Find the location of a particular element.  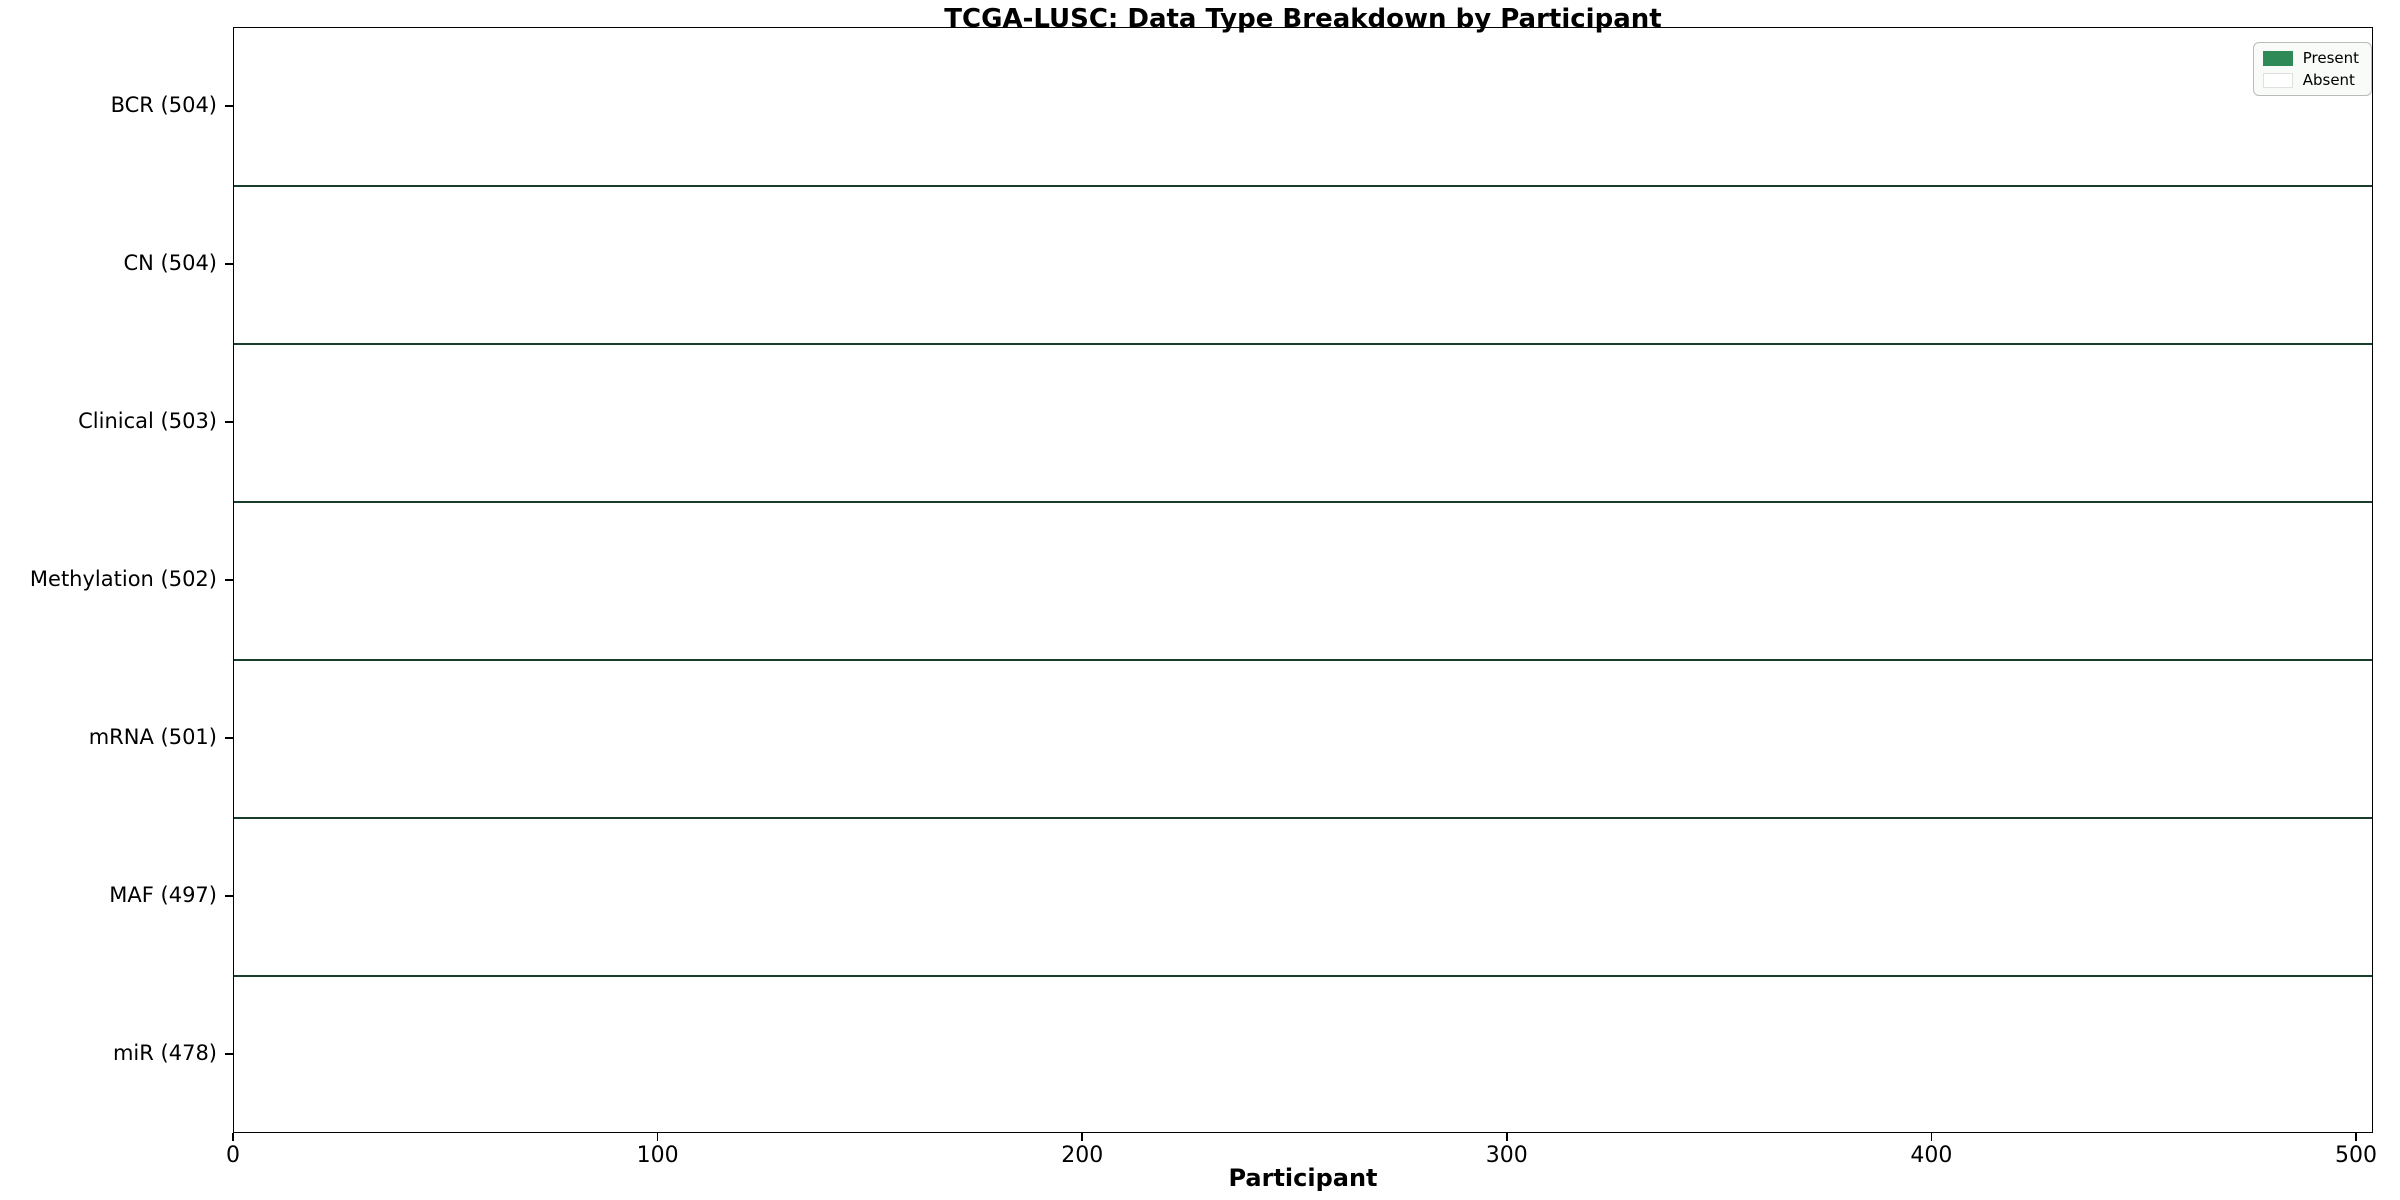

y-tick-label: mRNA (501) is located at coordinates (152, 737).